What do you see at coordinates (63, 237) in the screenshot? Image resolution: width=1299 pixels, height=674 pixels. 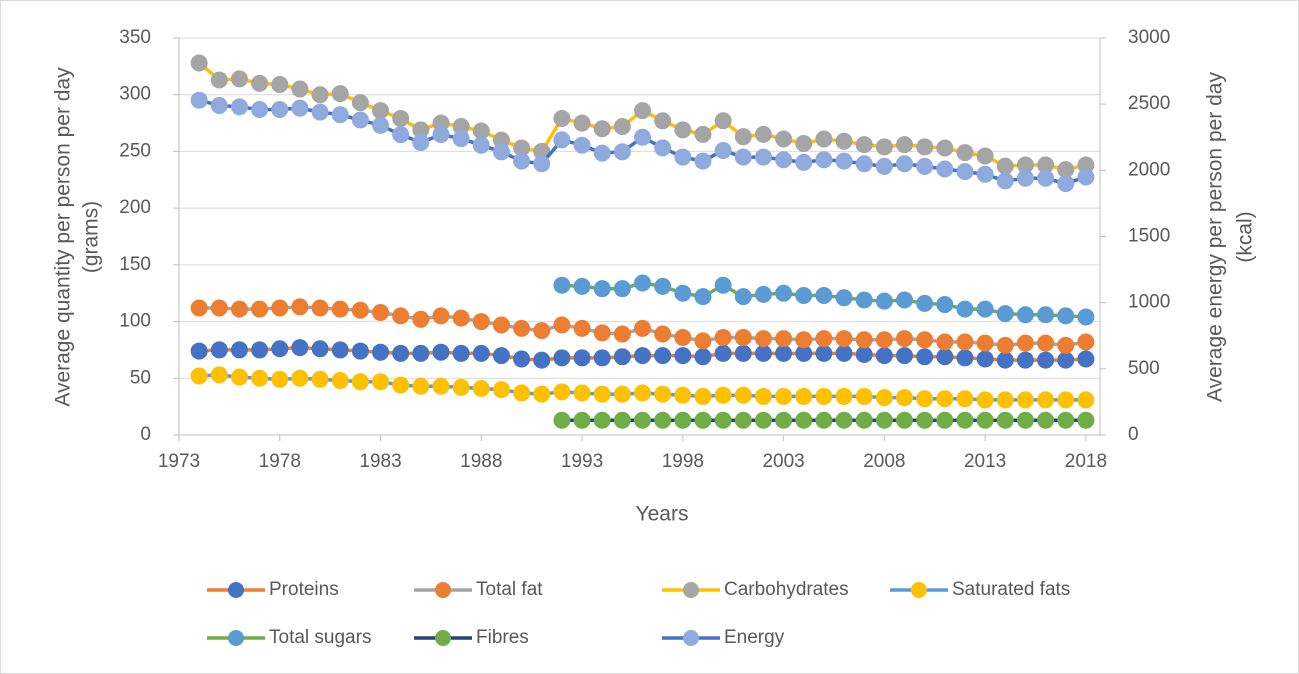 I see `y-axis-title: Average quantity per person per day` at bounding box center [63, 237].